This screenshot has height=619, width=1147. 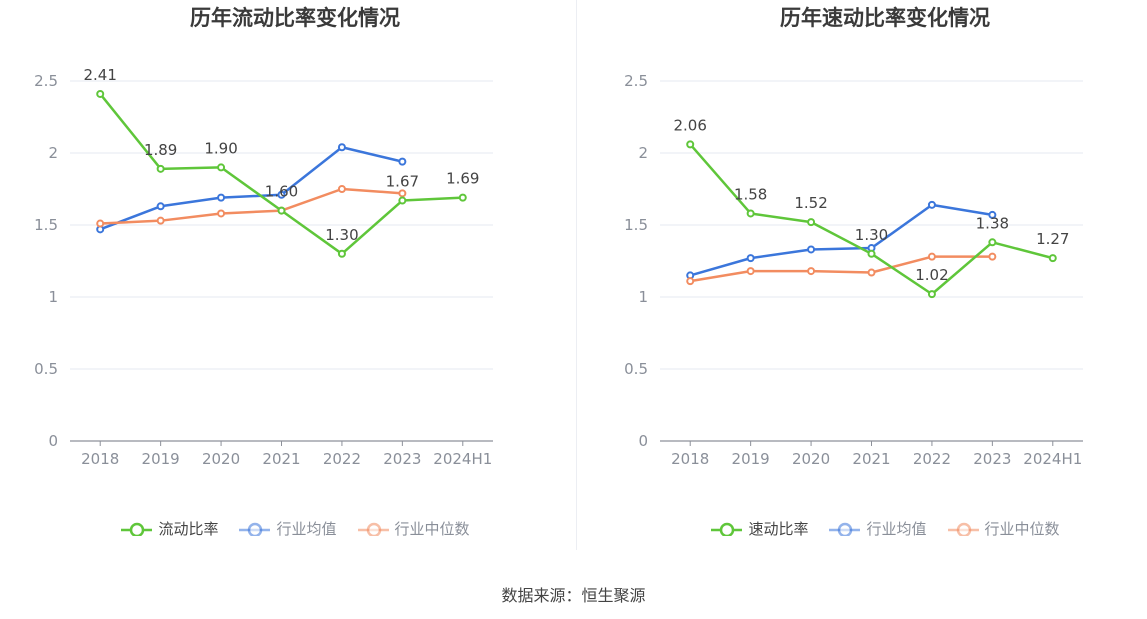 I want to click on data-source-note: 数据来源：恒生聚源, so click(x=573, y=595).